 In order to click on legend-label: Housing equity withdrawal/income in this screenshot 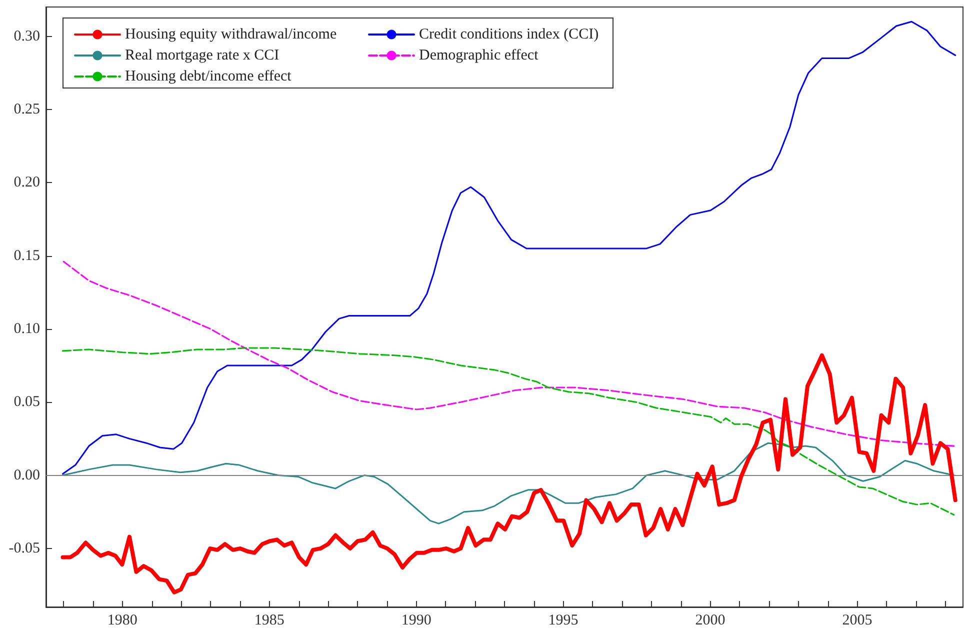, I will do `click(231, 34)`.